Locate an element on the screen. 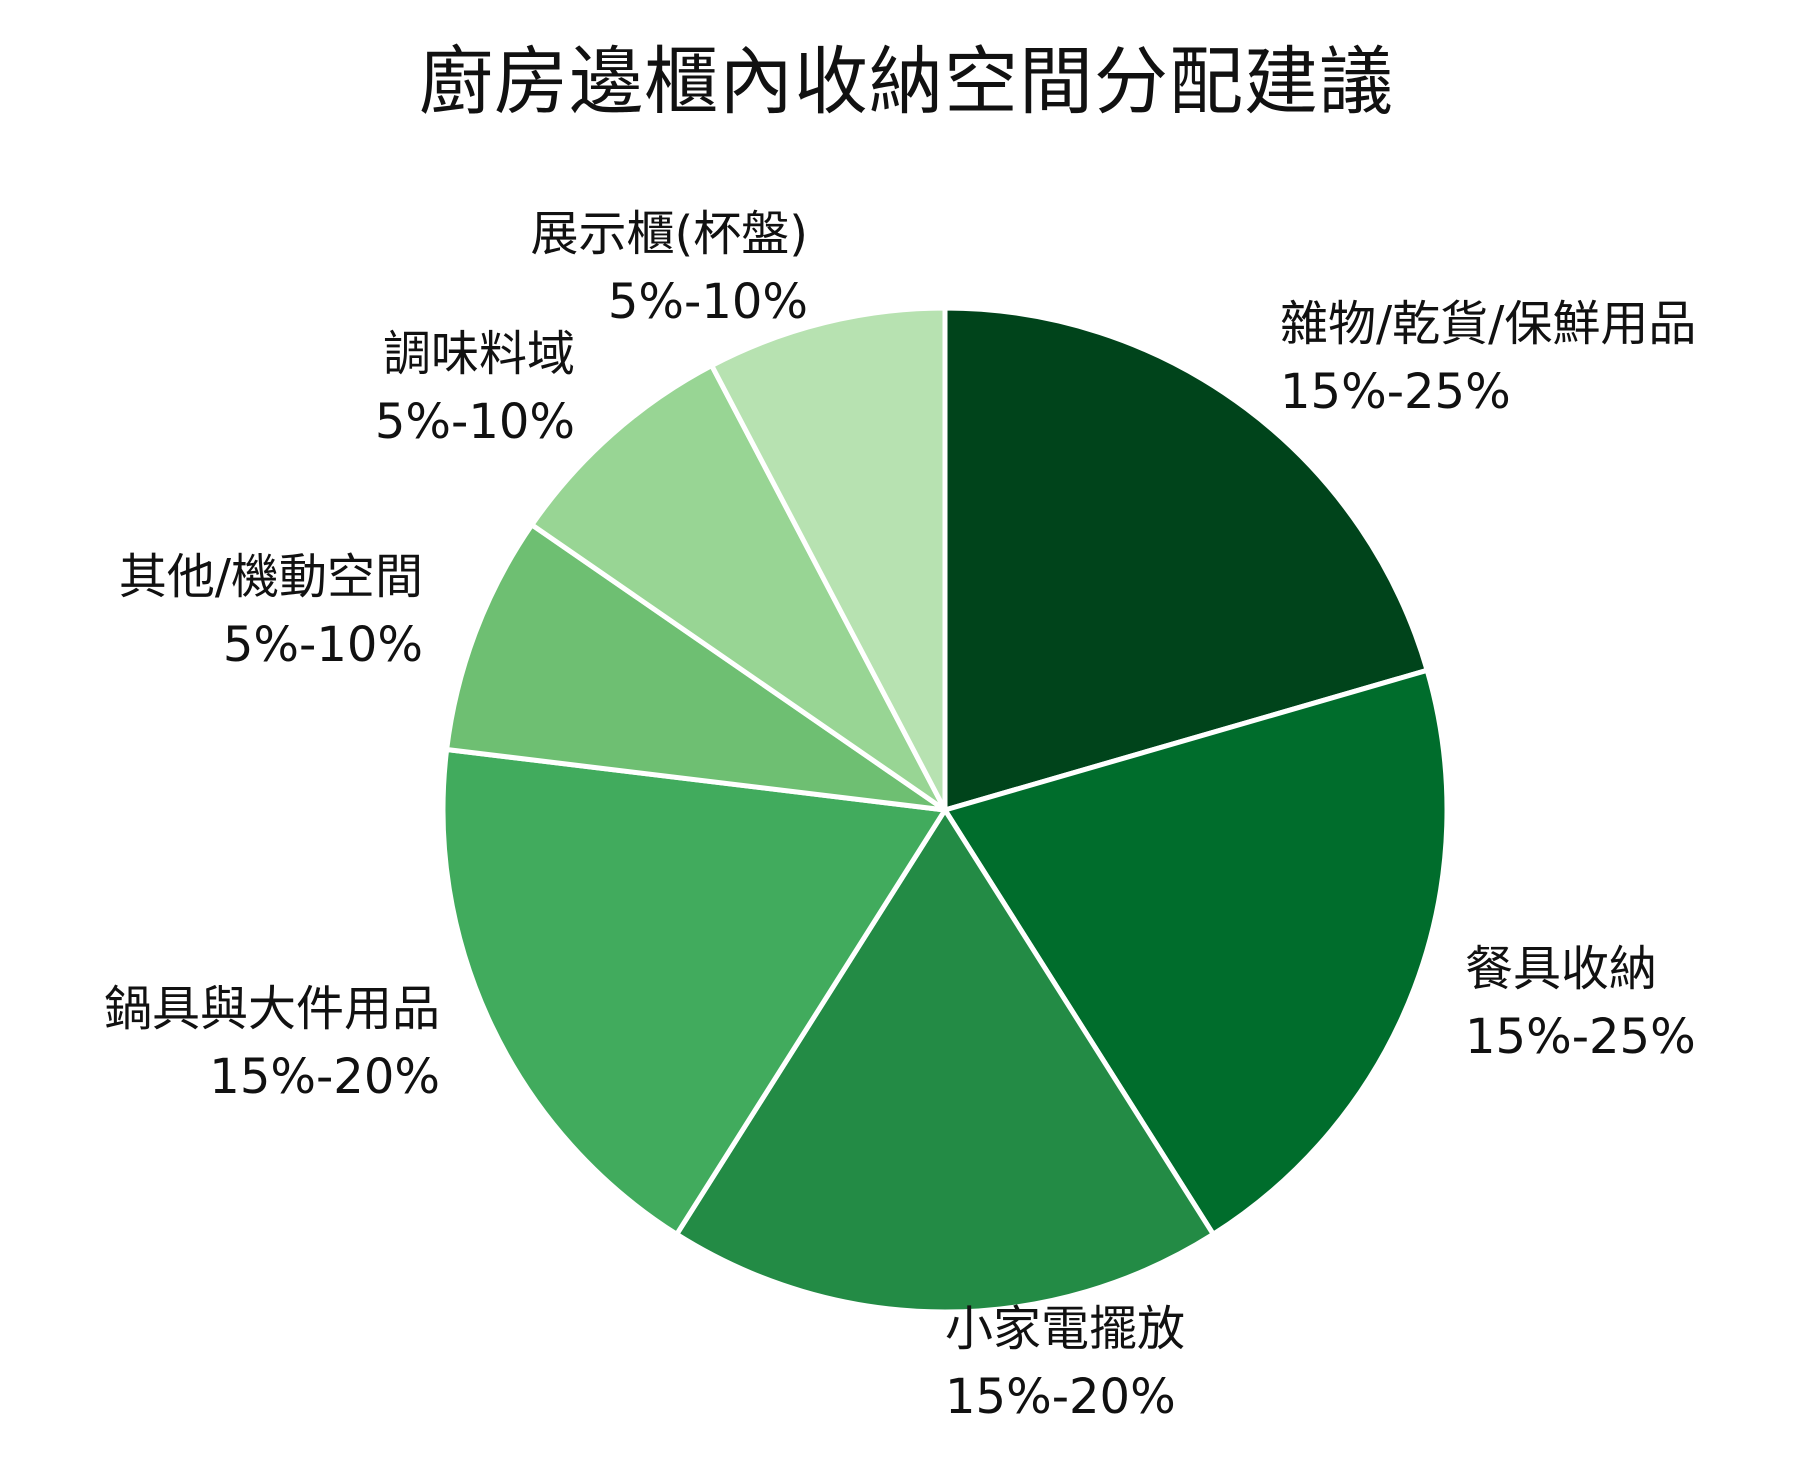 This screenshot has width=1813, height=1468. slice-label-cookware-name: 鍋具與大件用品 is located at coordinates (271, 1009).